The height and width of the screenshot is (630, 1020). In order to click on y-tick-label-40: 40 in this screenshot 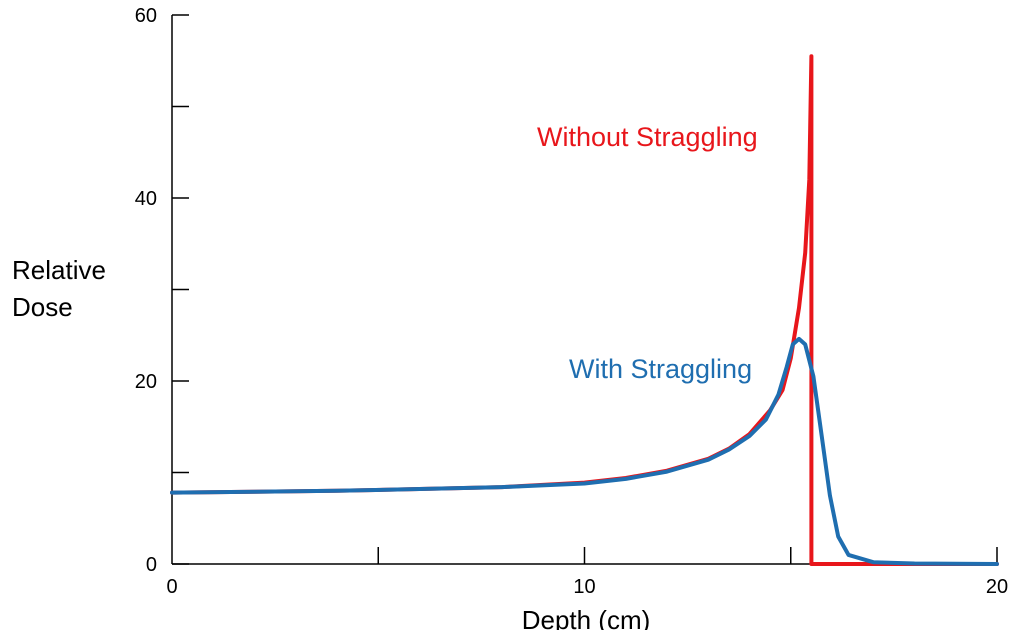, I will do `click(146, 199)`.